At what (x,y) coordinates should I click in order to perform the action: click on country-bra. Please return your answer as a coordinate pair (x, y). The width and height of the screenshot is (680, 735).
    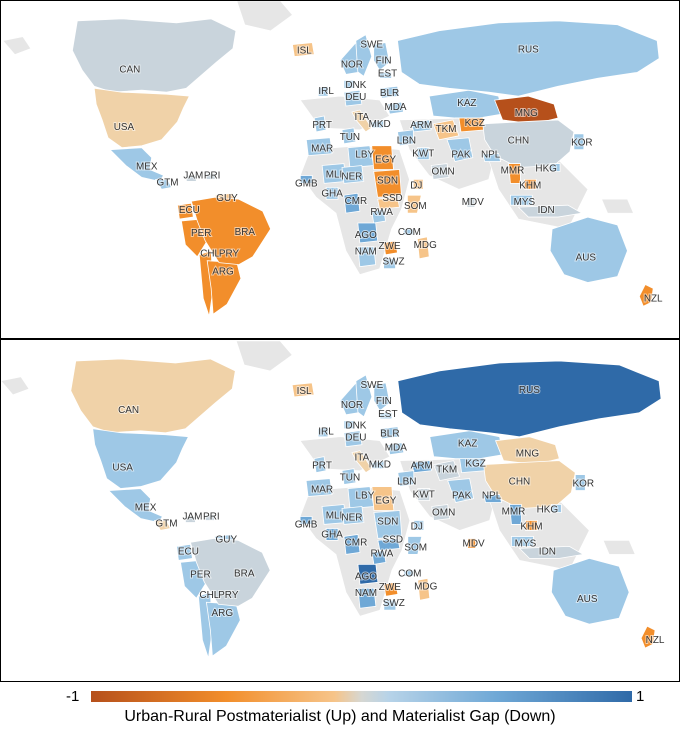
    Looking at the image, I should click on (230, 572).